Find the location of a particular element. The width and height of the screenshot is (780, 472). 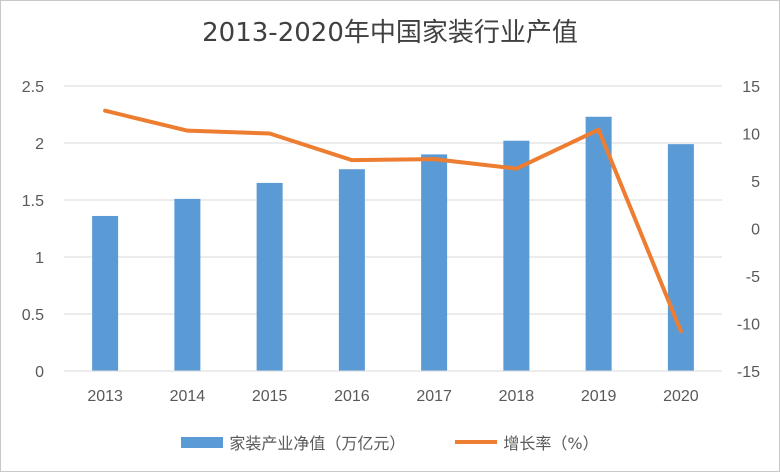

chart-legend: 家装产业净值（万亿元） 增长率（%） is located at coordinates (390, 442).